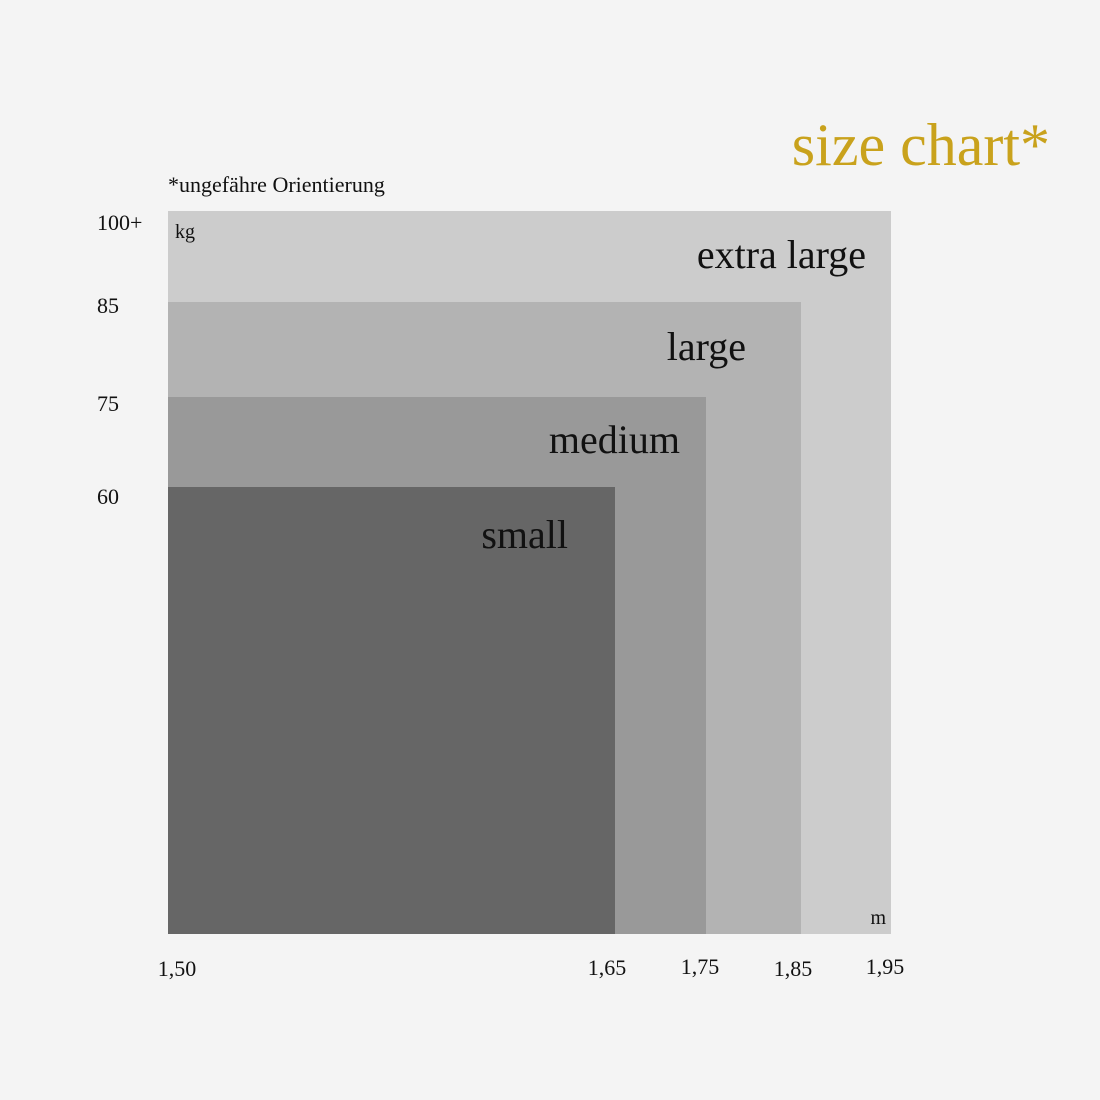 The width and height of the screenshot is (1100, 1100). Describe the element at coordinates (885, 966) in the screenshot. I see `x-tick-label: 1,95` at that location.